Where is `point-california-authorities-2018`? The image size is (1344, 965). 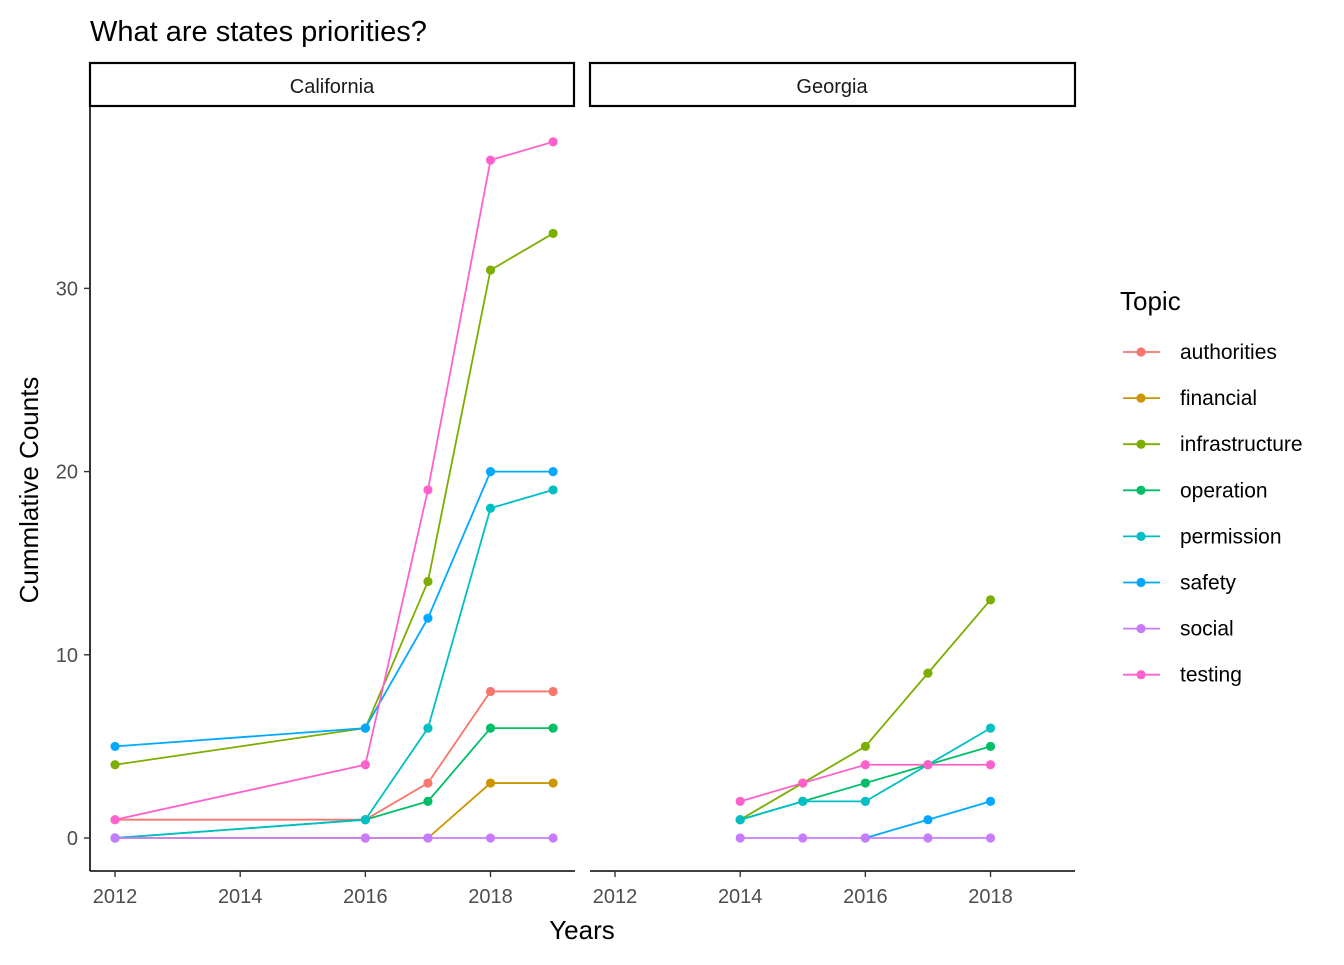 point-california-authorities-2018 is located at coordinates (490, 691).